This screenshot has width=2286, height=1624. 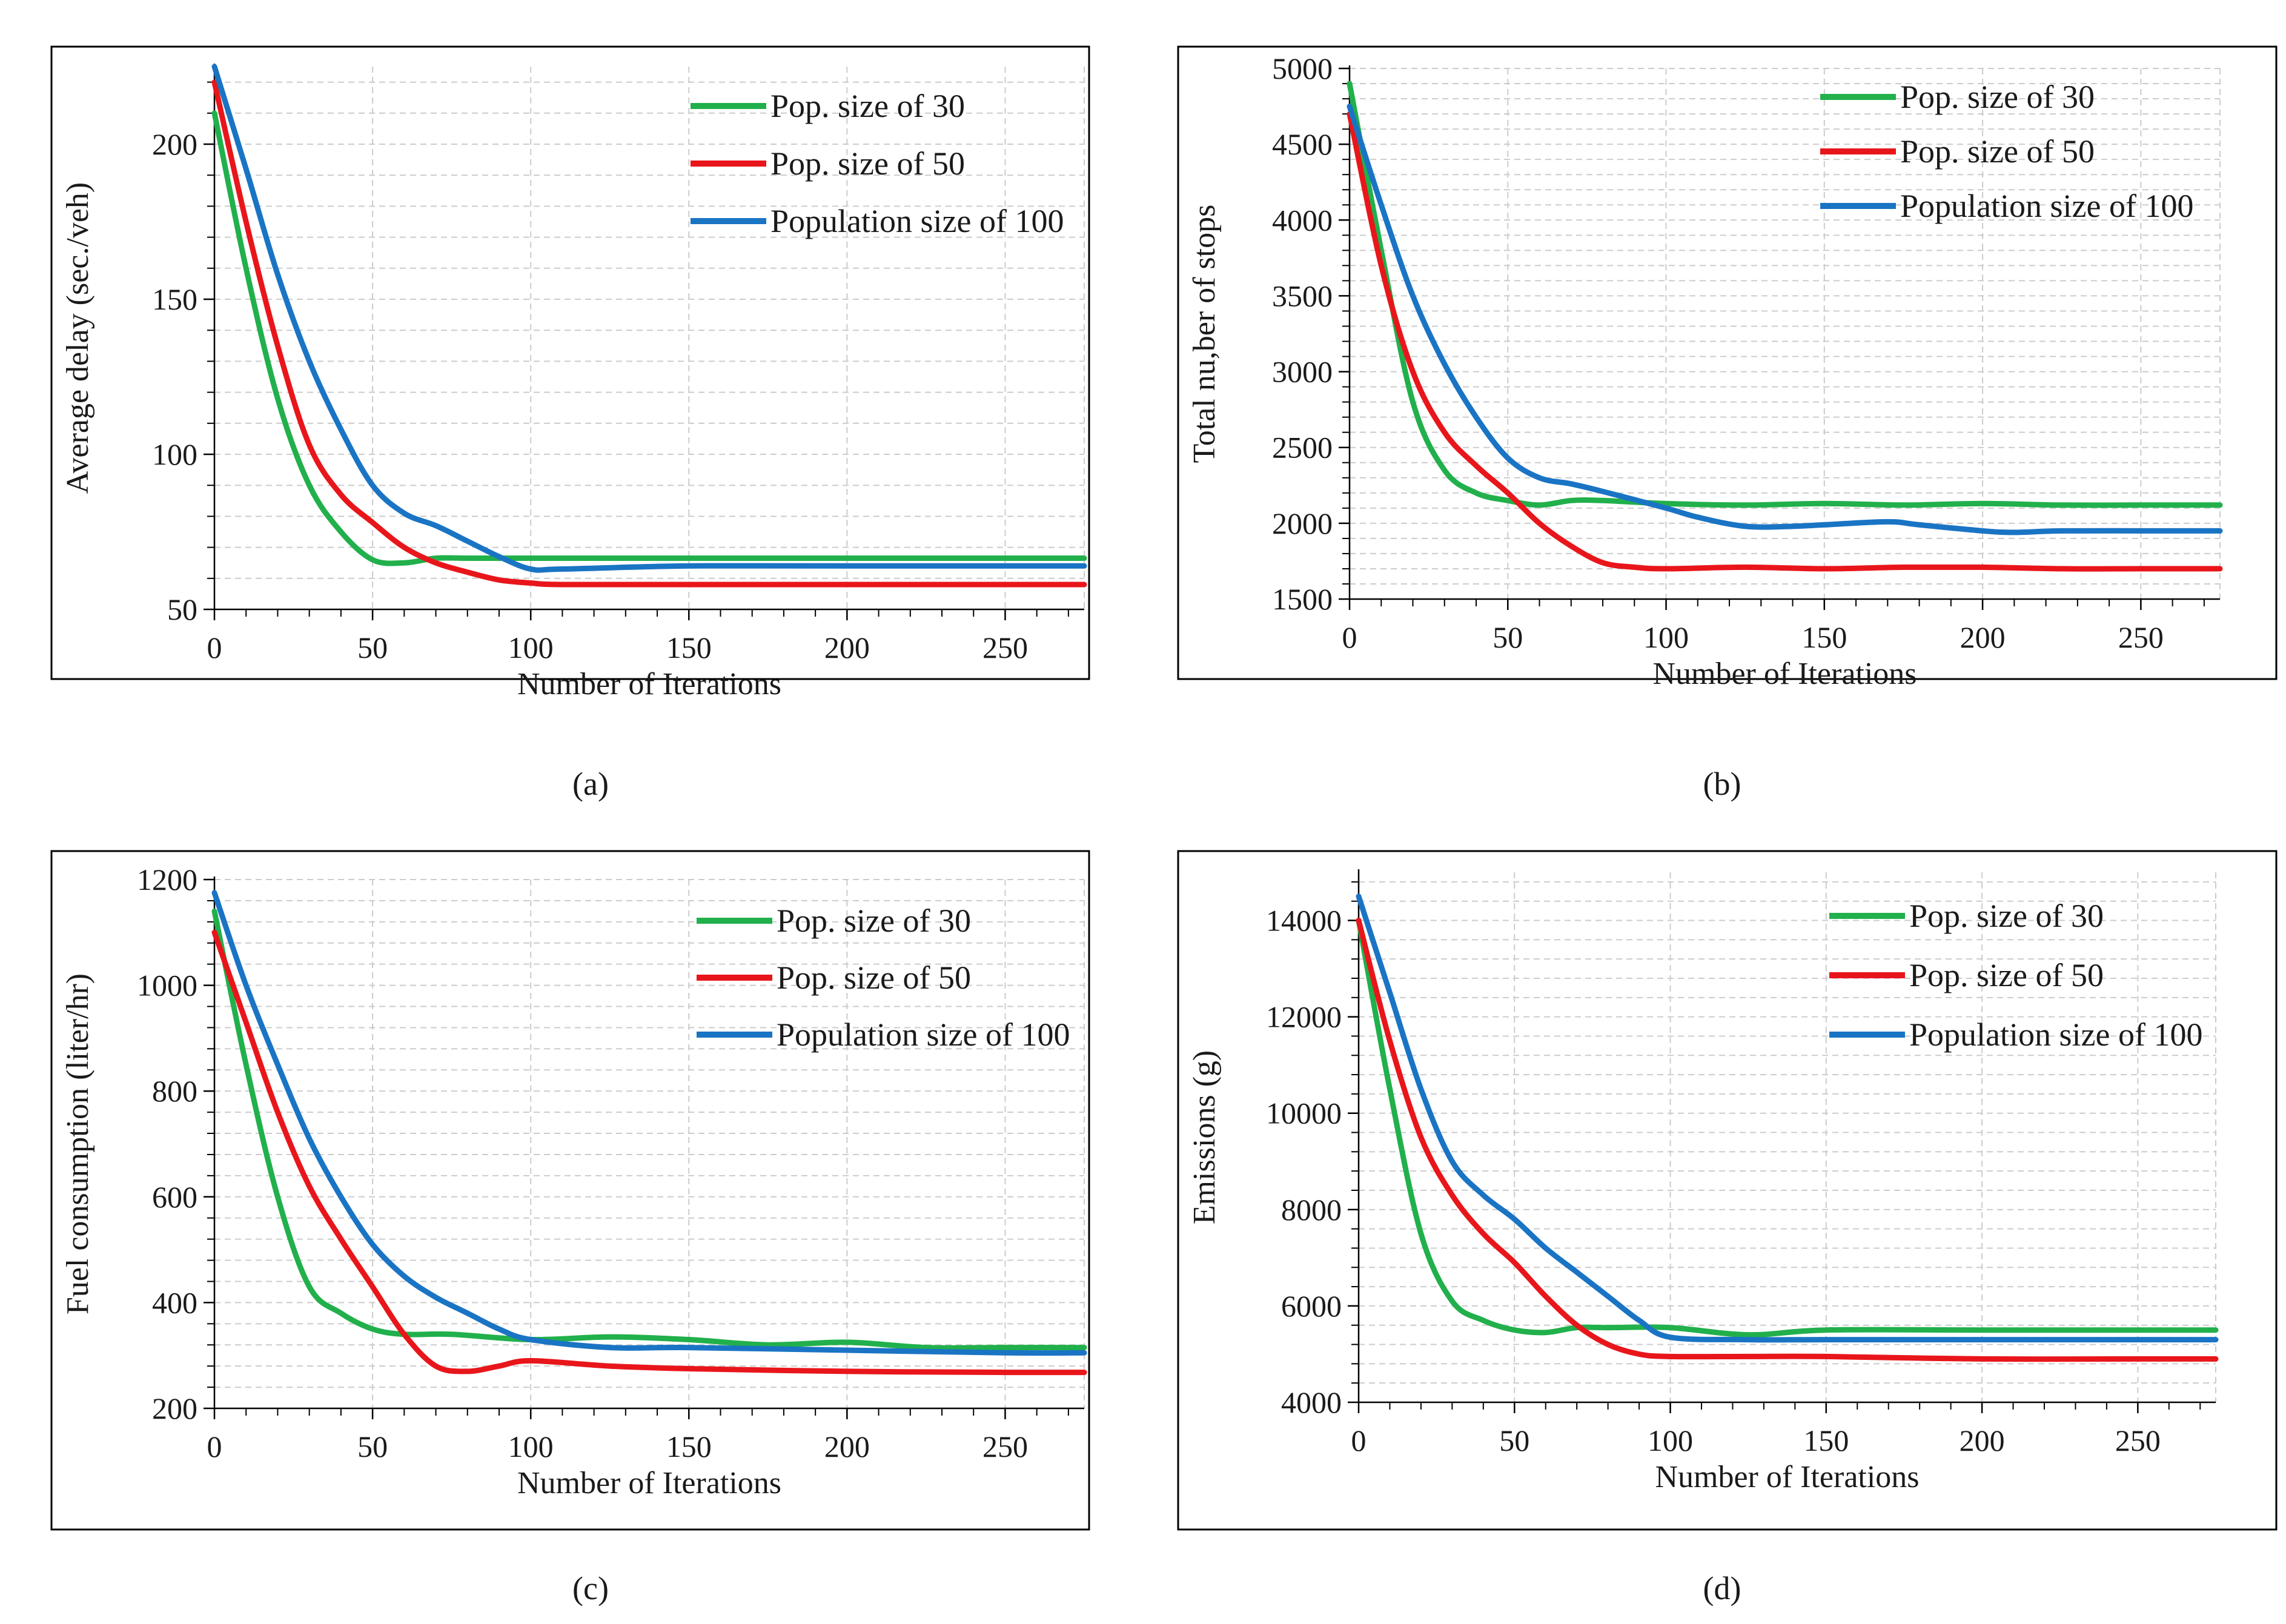 What do you see at coordinates (1302, 599) in the screenshot?
I see `y-tick-label: 1500` at bounding box center [1302, 599].